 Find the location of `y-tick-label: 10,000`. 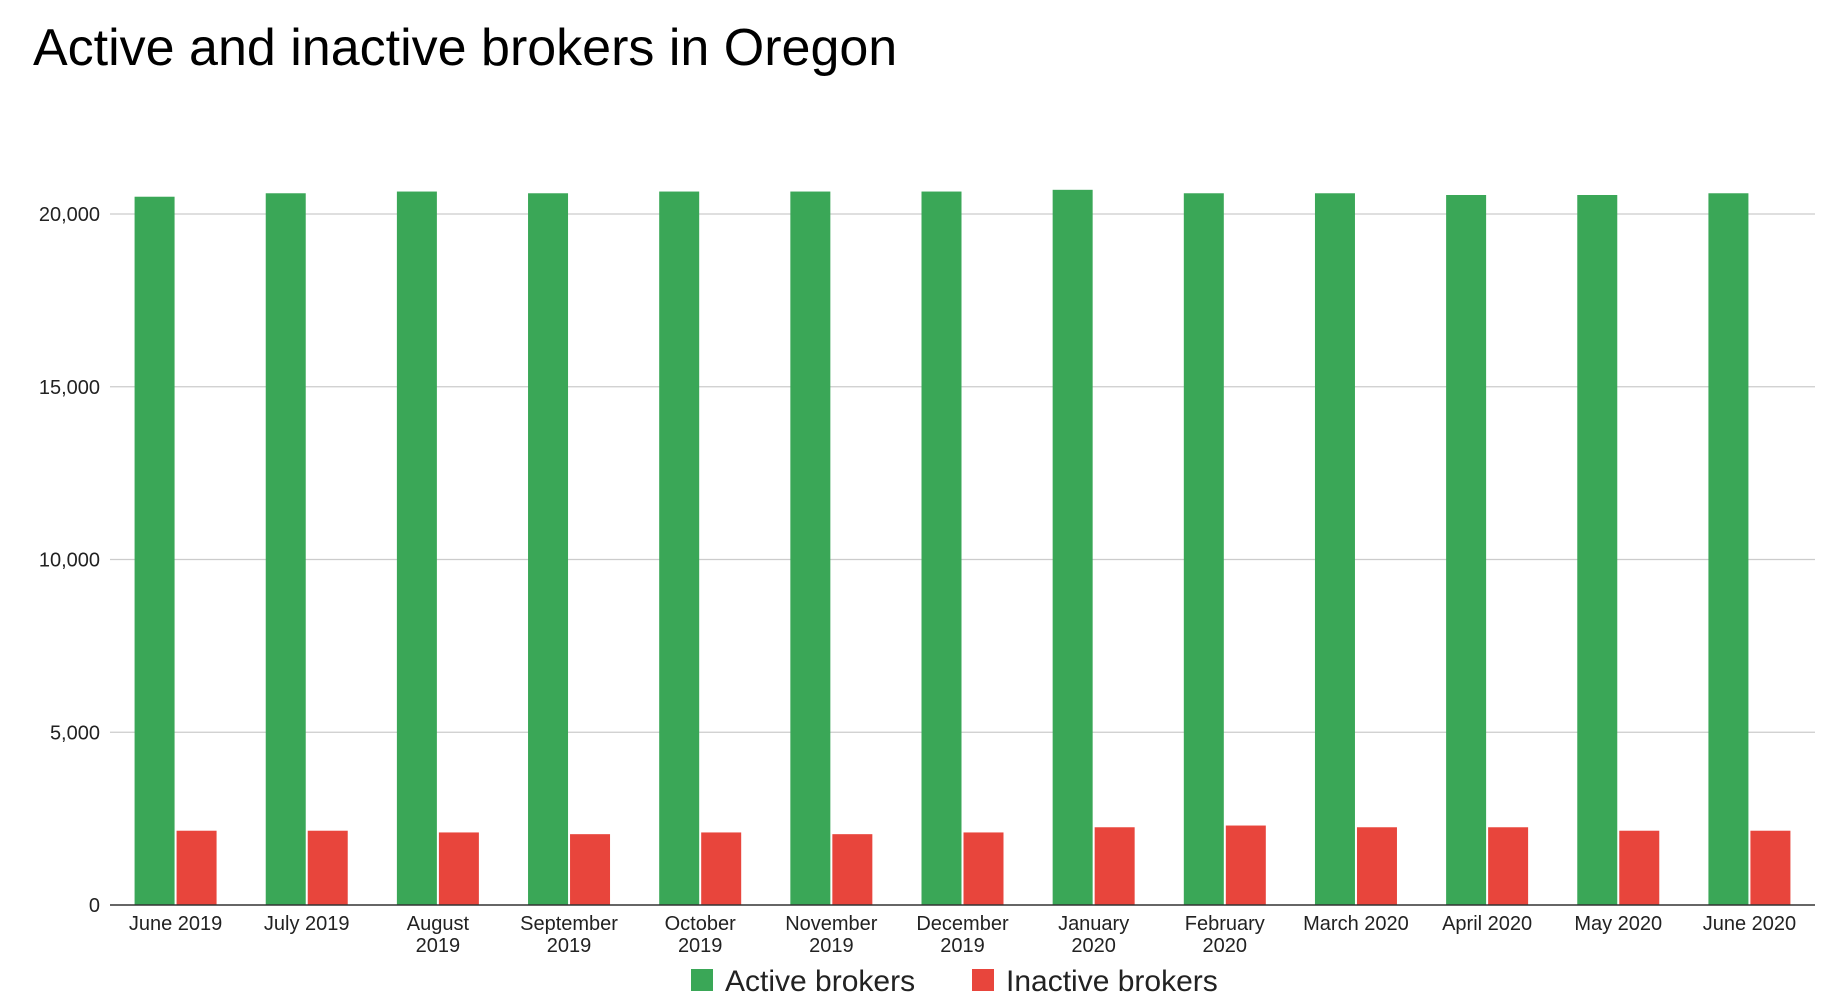

y-tick-label: 10,000 is located at coordinates (69, 561).